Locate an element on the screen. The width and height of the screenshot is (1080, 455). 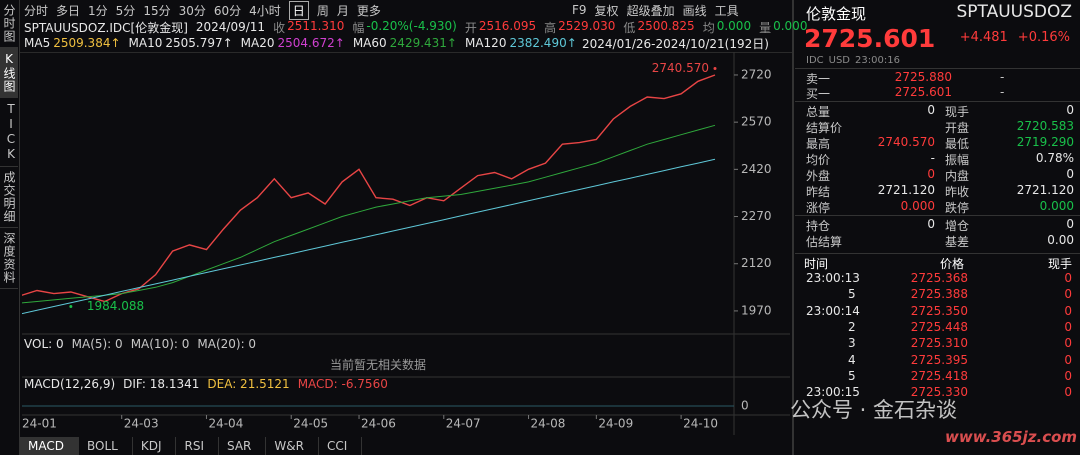
trade-time: 23:00:15 is located at coordinates (833, 392).